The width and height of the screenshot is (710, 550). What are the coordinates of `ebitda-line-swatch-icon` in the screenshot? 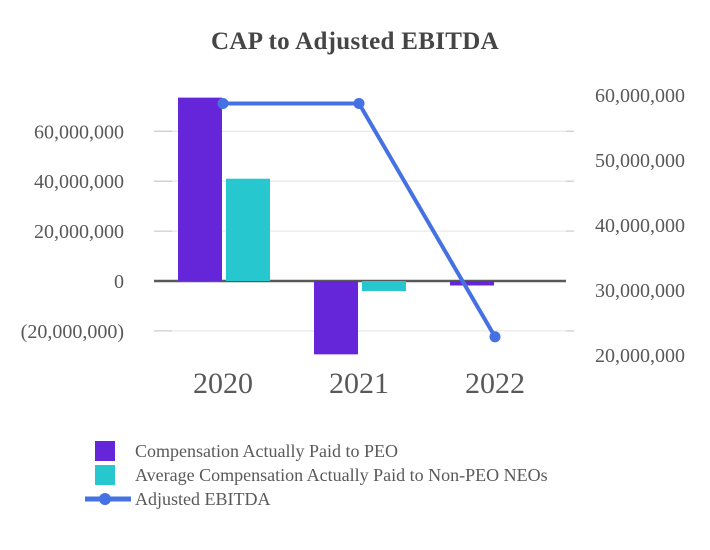 It's located at (108, 499).